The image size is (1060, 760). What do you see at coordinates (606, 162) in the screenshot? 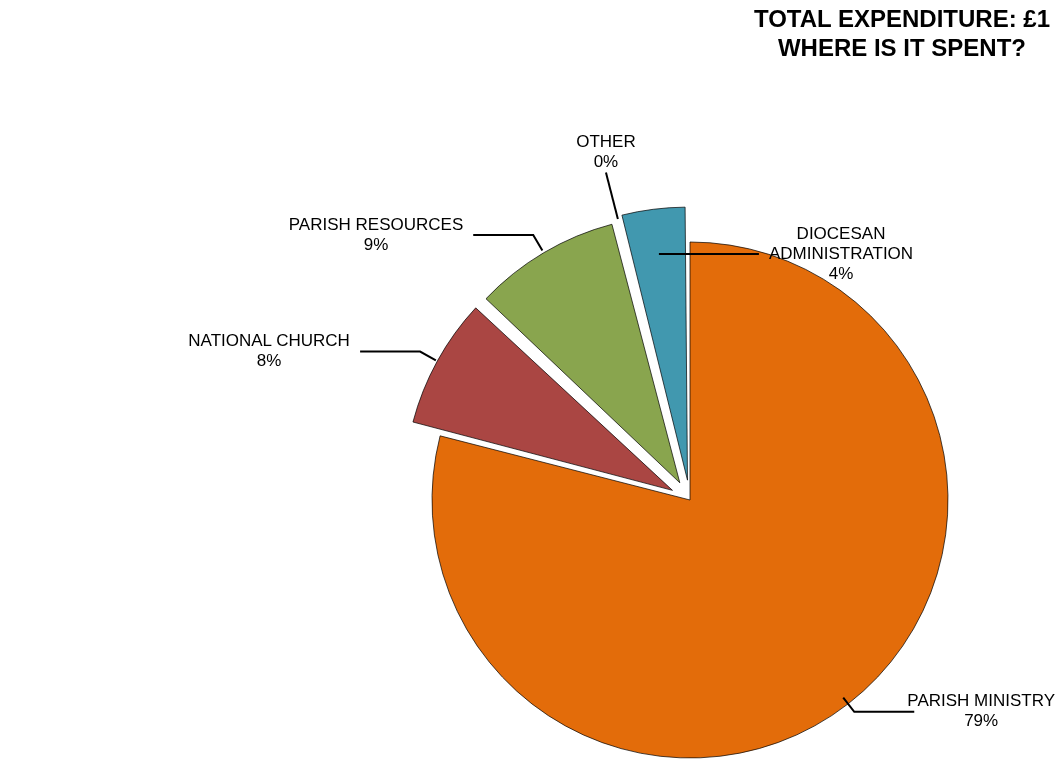
I see `text: 0%` at bounding box center [606, 162].